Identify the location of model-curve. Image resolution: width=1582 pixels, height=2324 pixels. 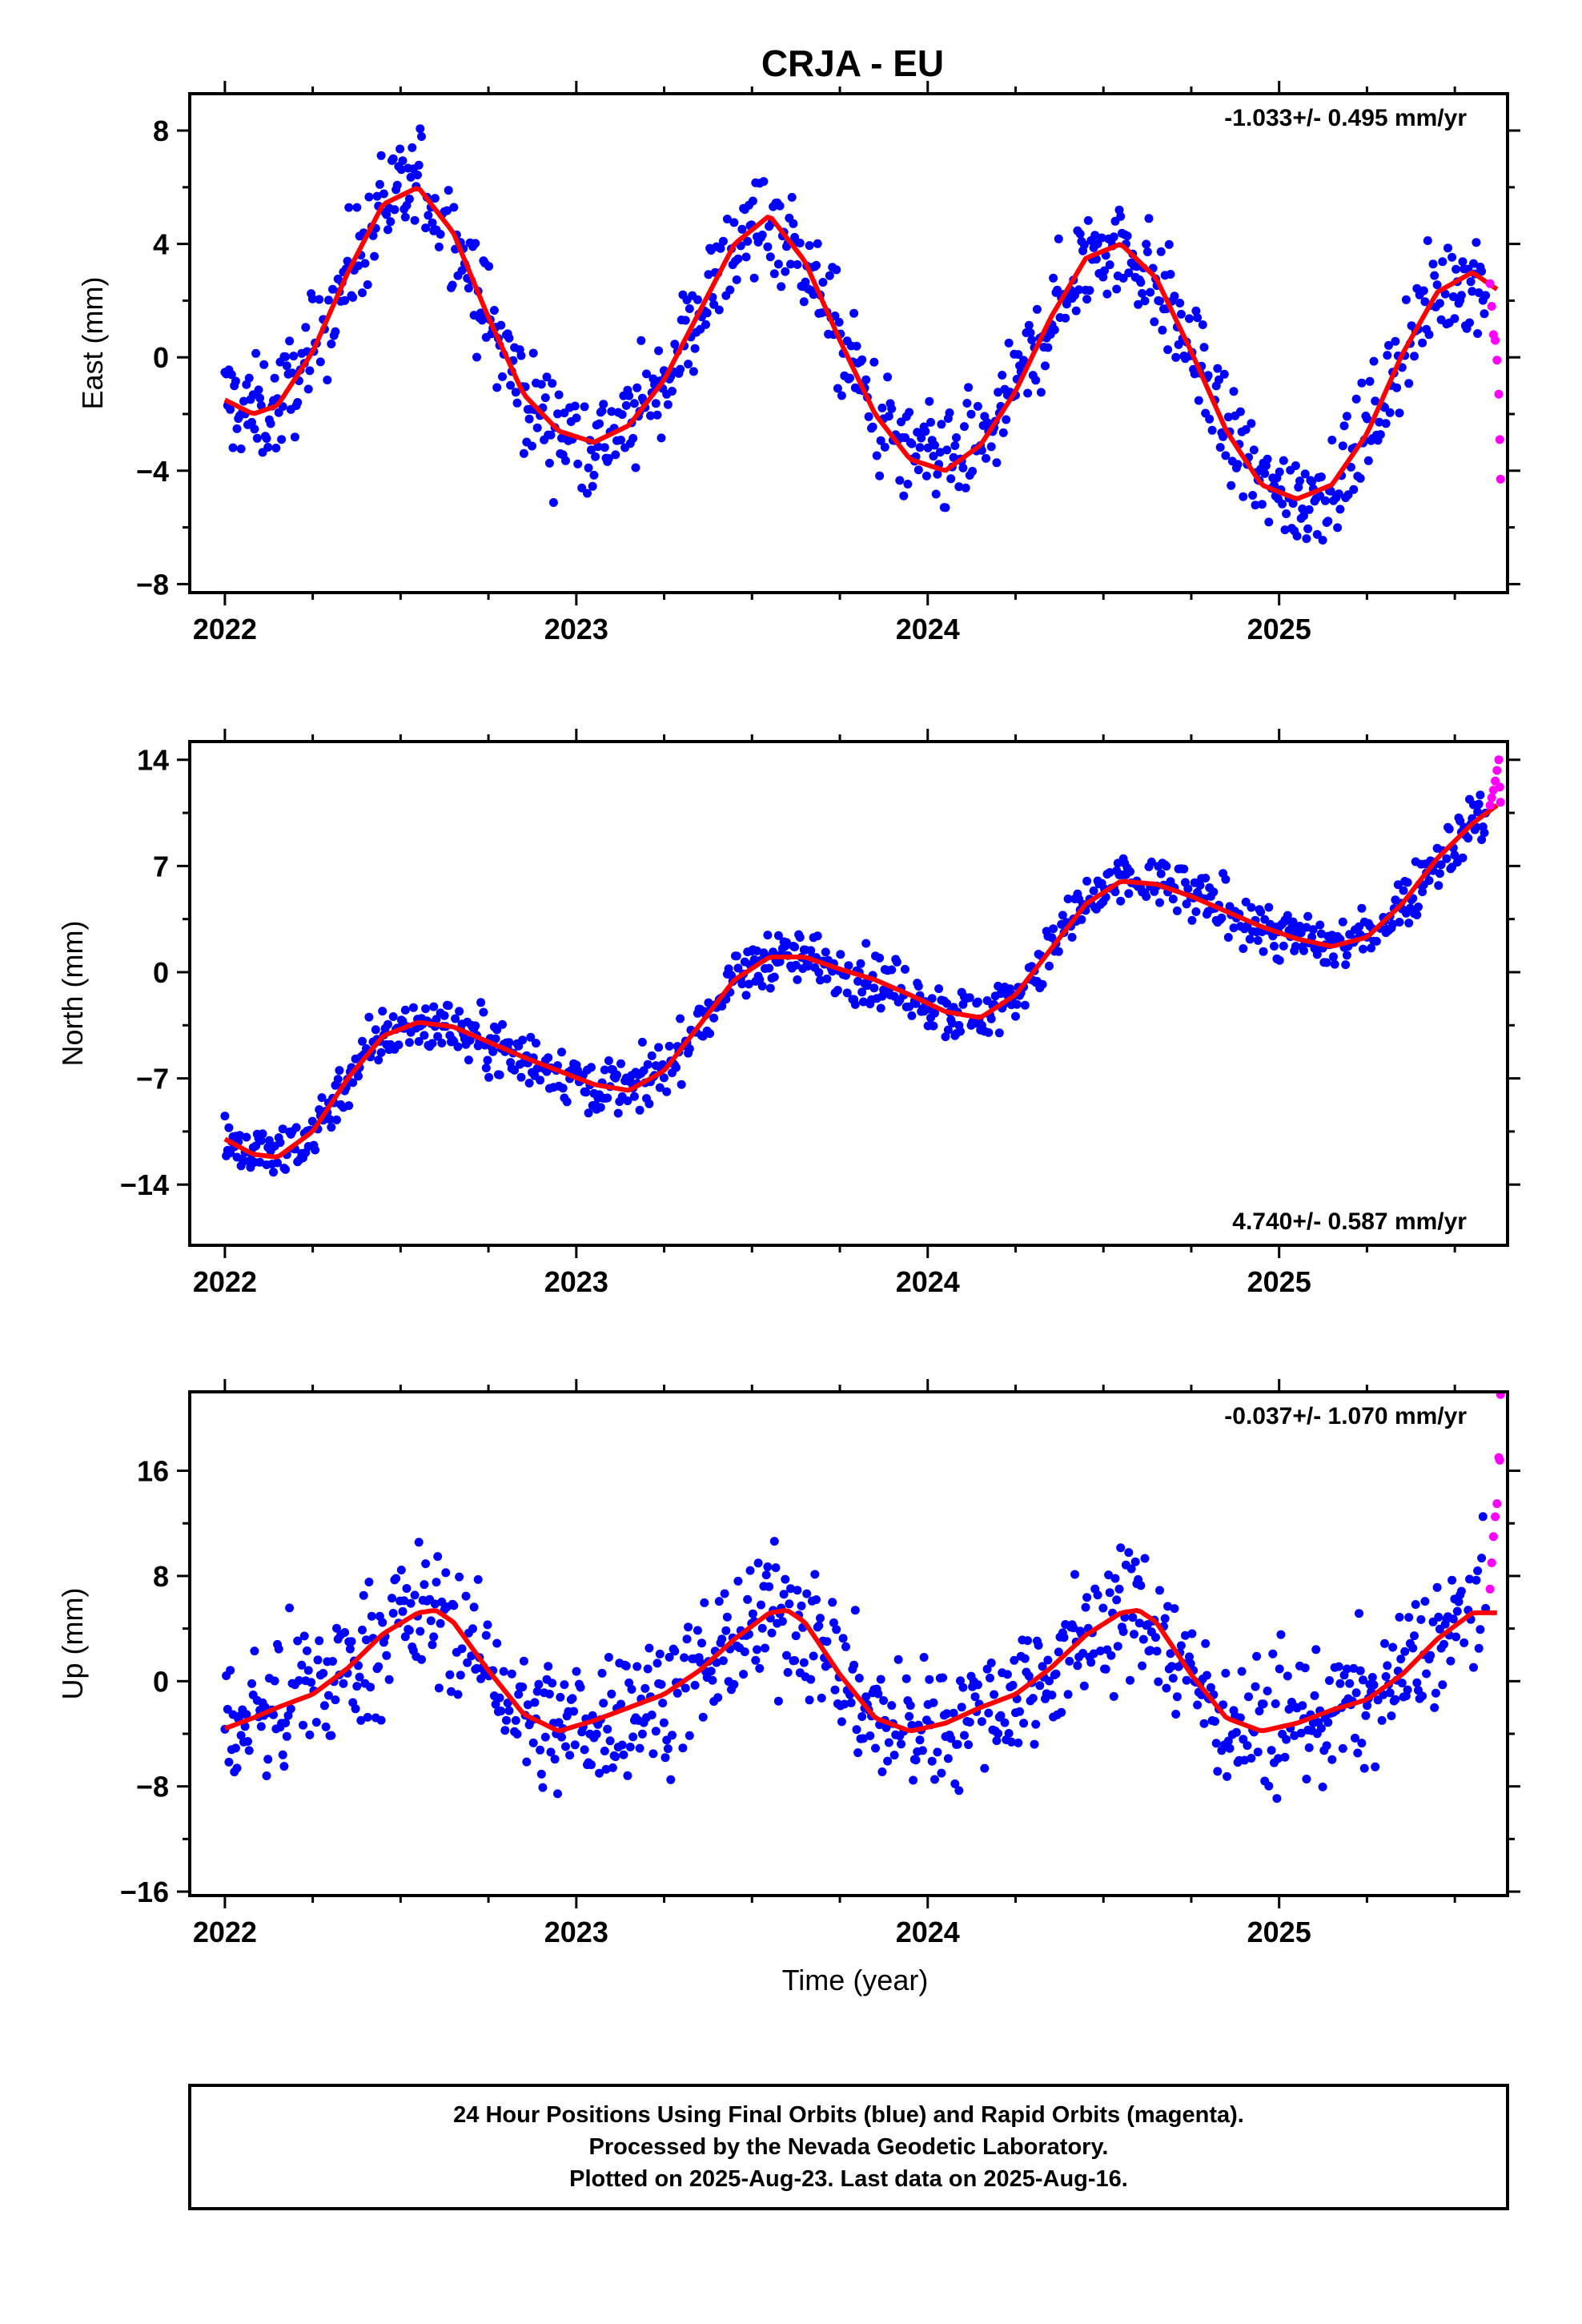
(861, 981).